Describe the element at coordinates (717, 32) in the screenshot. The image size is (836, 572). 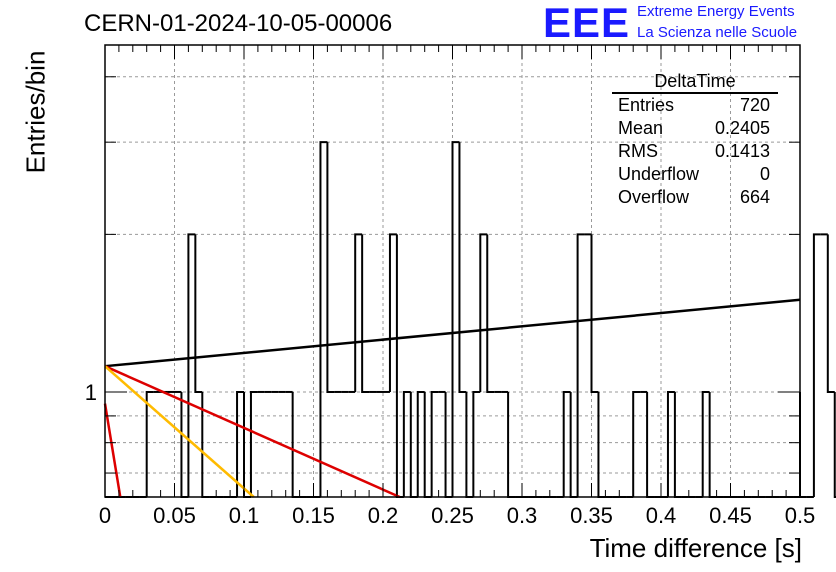
I see `logo-line-2: La Scienza nelle Scuole` at that location.